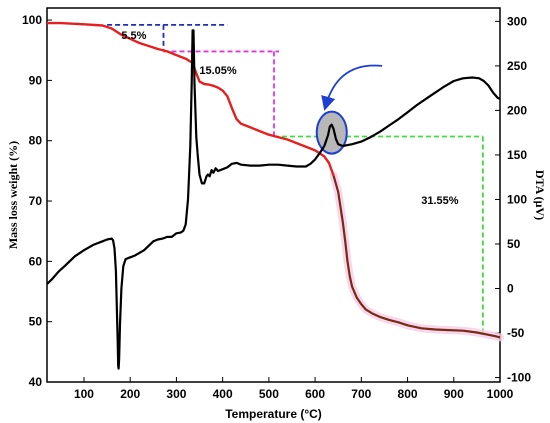 This screenshot has height=423, width=550. What do you see at coordinates (218, 71) in the screenshot?
I see `mass-loss-annotation: 15.05%` at bounding box center [218, 71].